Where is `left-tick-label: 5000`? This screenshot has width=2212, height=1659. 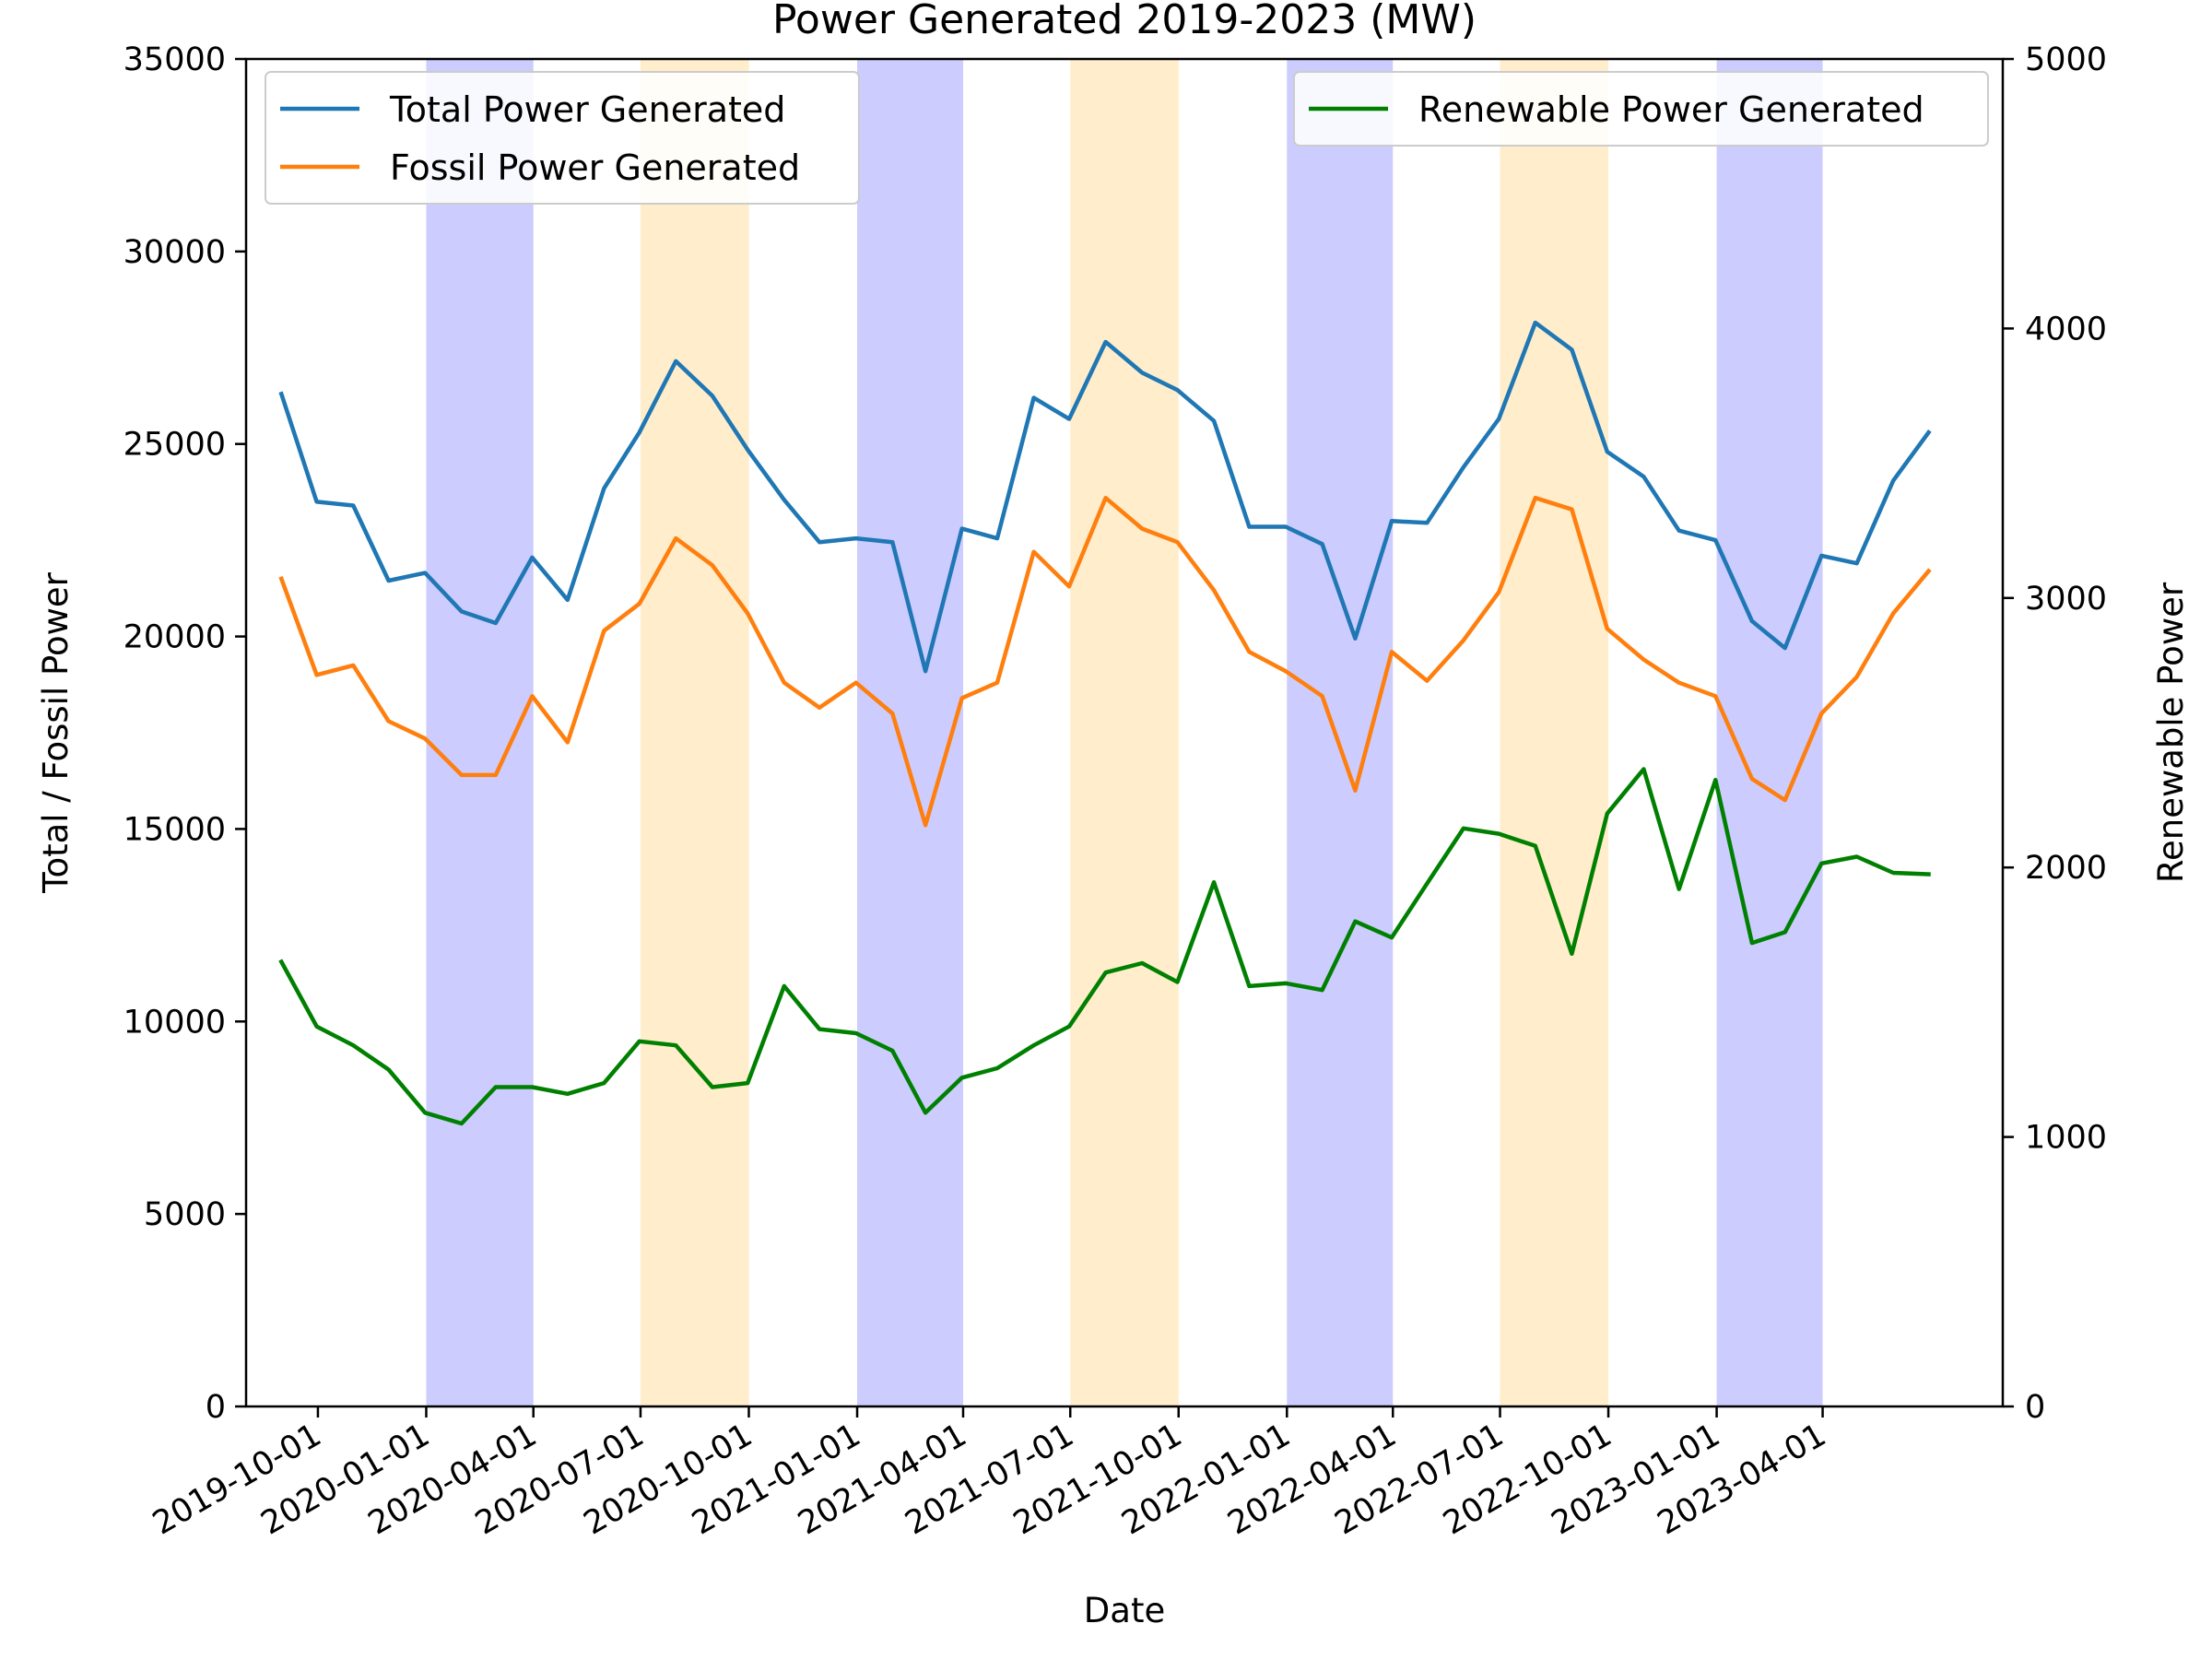
left-tick-label: 5000 is located at coordinates (185, 1214).